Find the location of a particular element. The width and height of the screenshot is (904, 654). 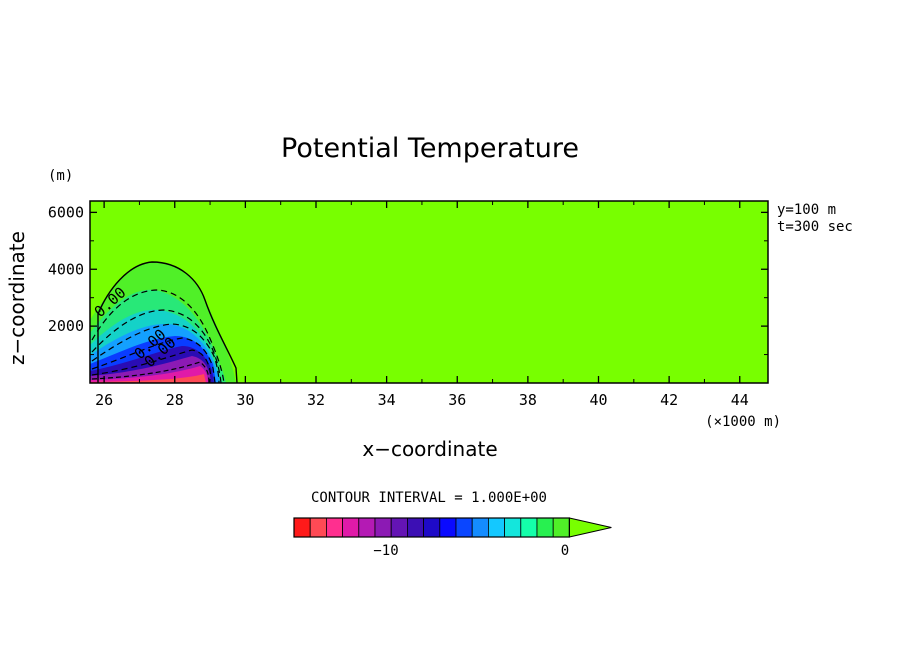

chart-title: Potential Temperature is located at coordinates (430, 148).